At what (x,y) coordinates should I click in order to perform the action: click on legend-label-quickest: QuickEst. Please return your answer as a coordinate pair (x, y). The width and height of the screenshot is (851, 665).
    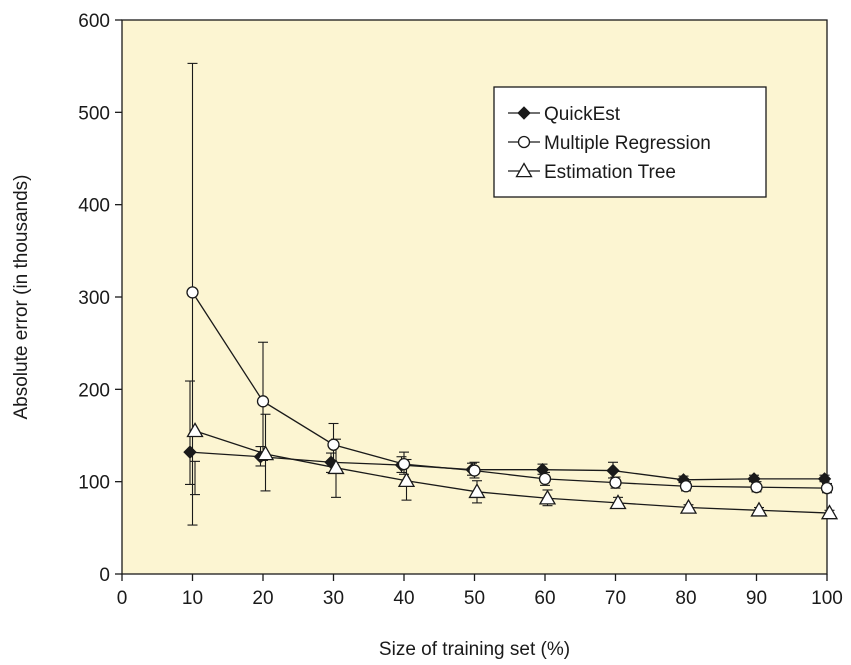
    Looking at the image, I should click on (582, 114).